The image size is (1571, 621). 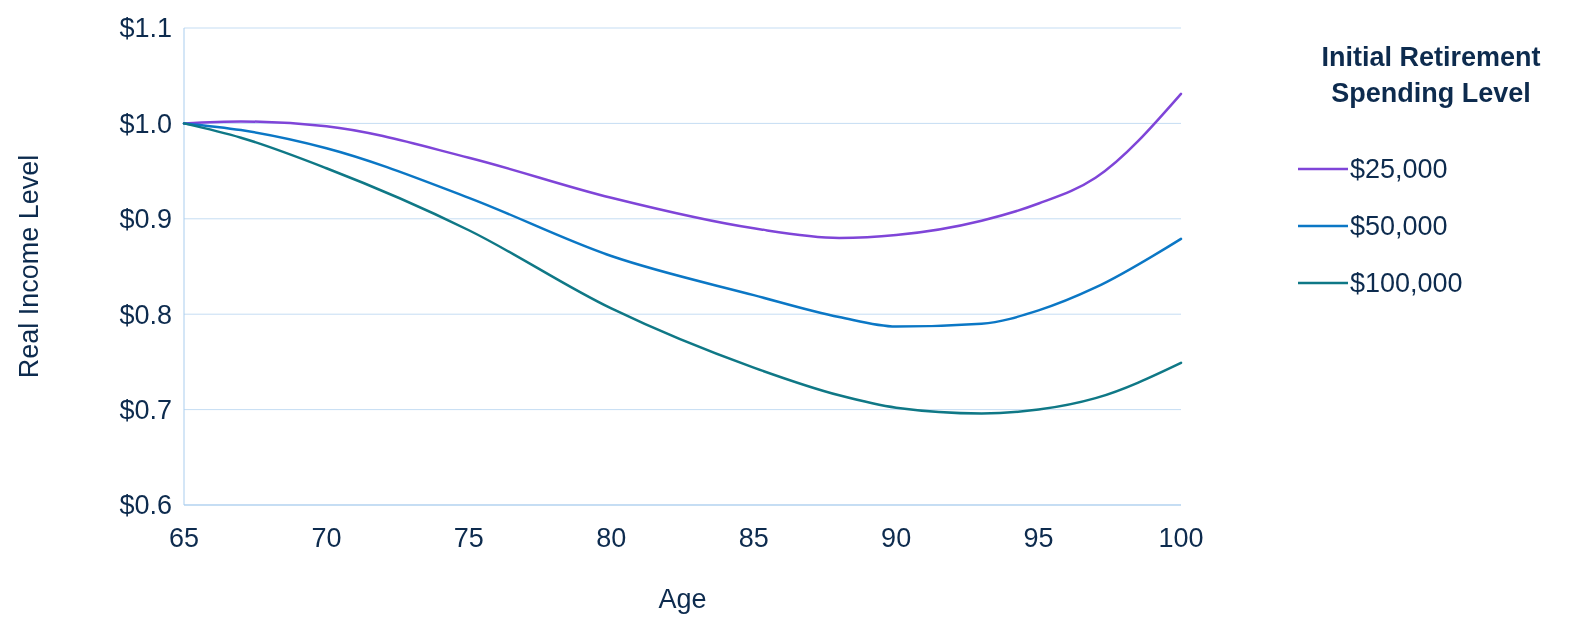 What do you see at coordinates (184, 538) in the screenshot?
I see `x-tick-label: 65` at bounding box center [184, 538].